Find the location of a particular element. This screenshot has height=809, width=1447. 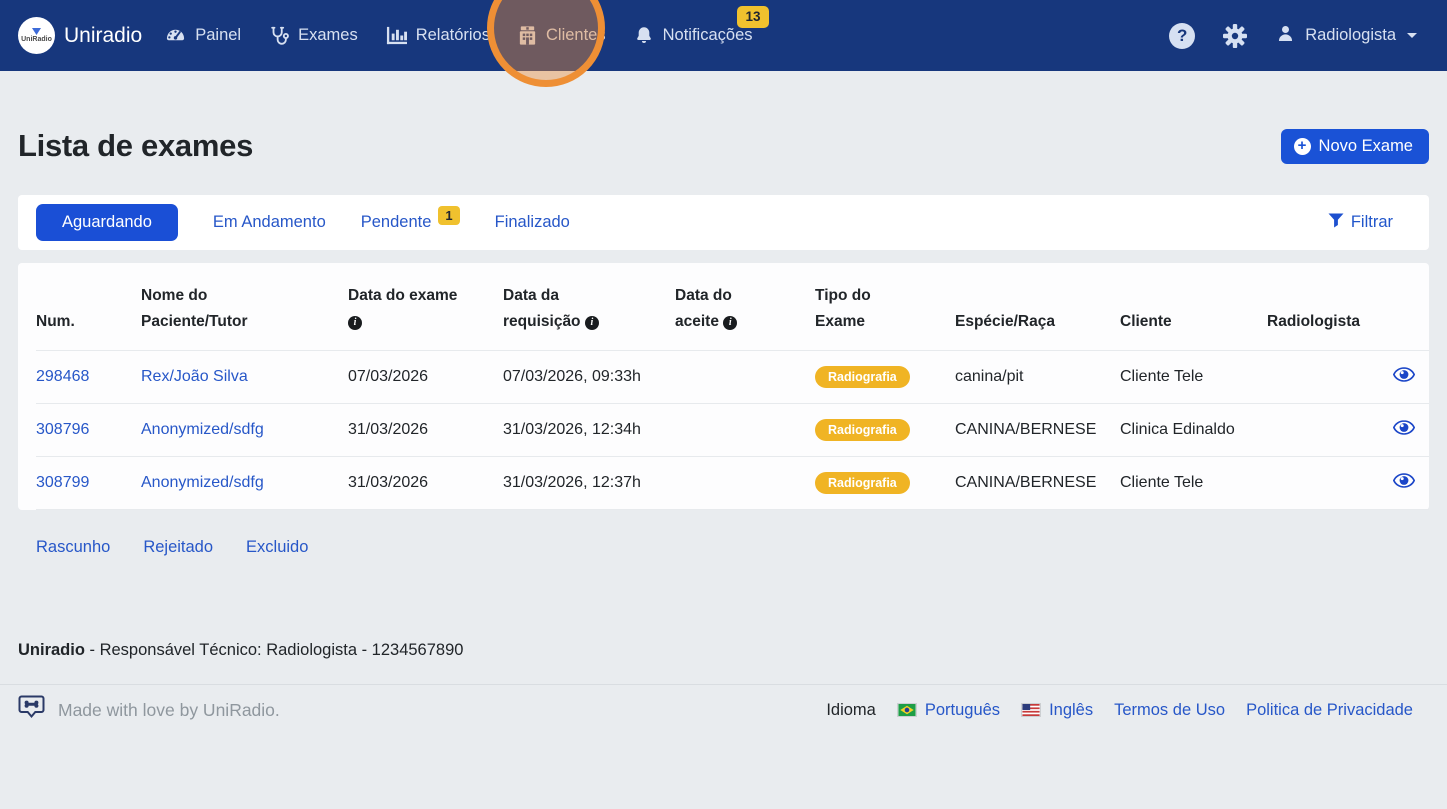

nav-item-exames: Exames is located at coordinates (313, 36).